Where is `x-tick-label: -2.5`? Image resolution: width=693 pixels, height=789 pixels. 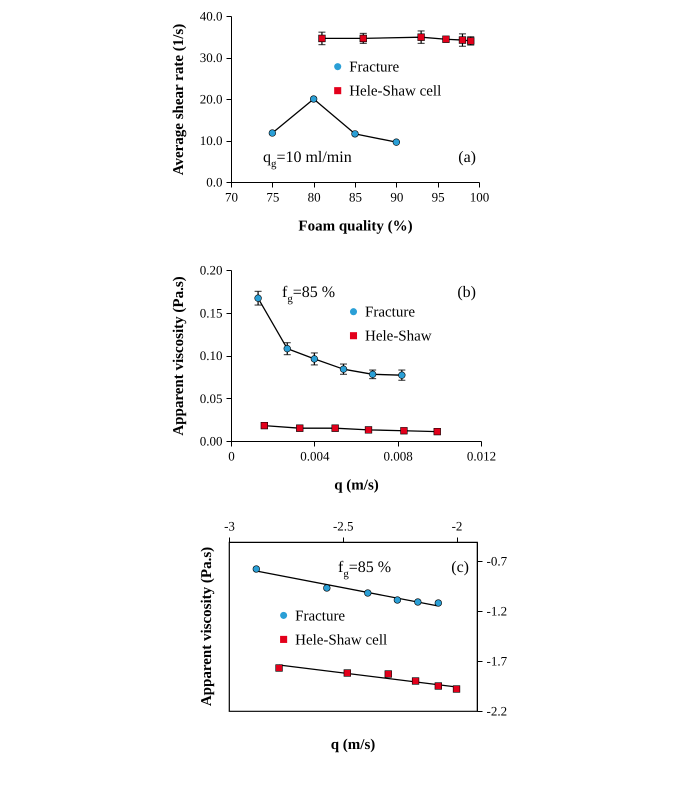 x-tick-label: -2.5 is located at coordinates (343, 526).